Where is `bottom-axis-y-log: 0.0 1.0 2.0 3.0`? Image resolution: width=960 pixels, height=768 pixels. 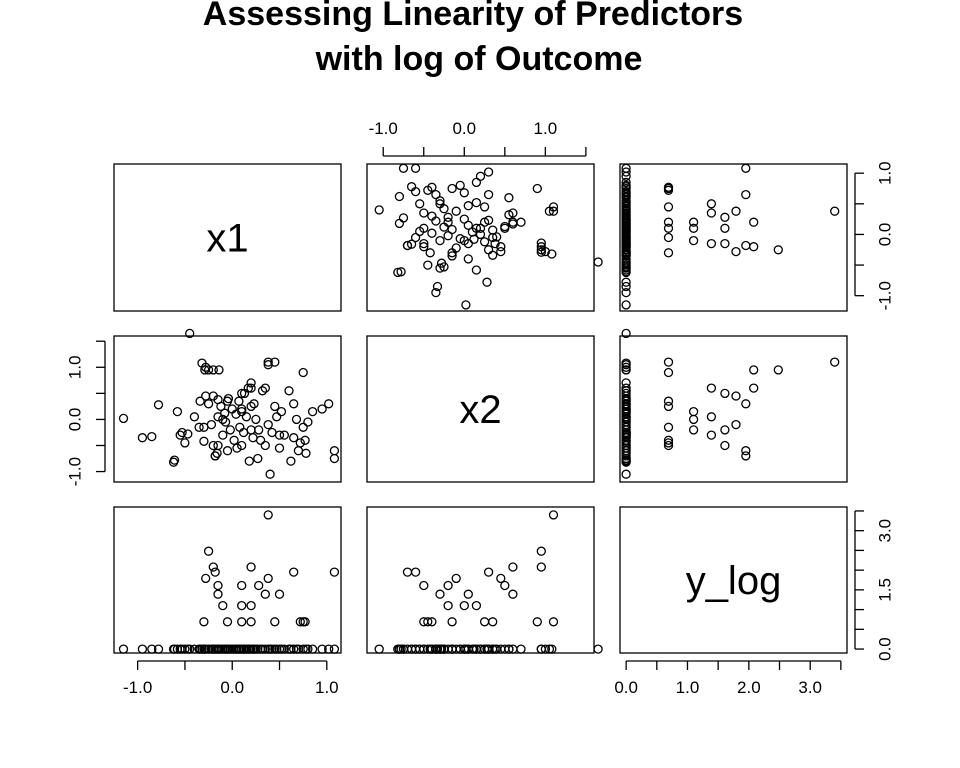
bottom-axis-y-log: 0.0 1.0 2.0 3.0 is located at coordinates (728, 678).